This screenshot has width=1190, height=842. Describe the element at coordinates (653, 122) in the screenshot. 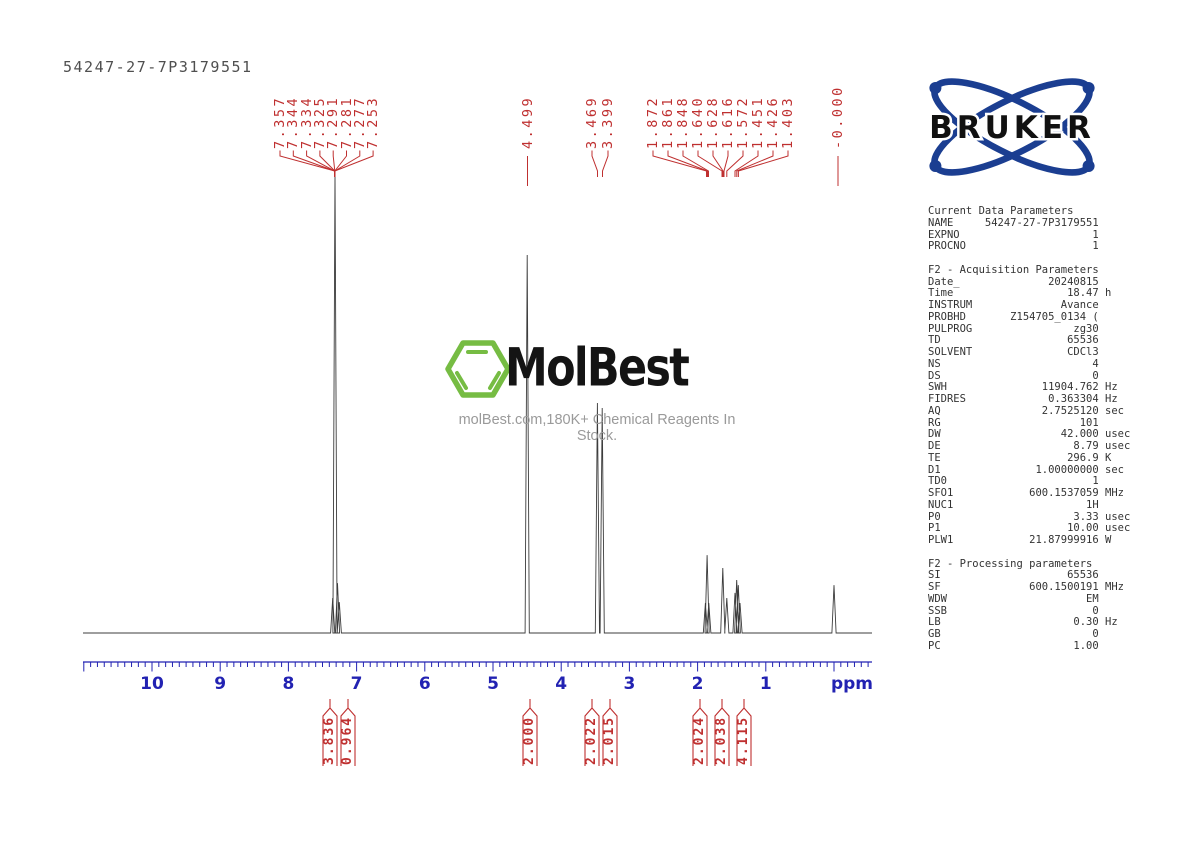

I see `peak-shift-label: 1.872` at that location.